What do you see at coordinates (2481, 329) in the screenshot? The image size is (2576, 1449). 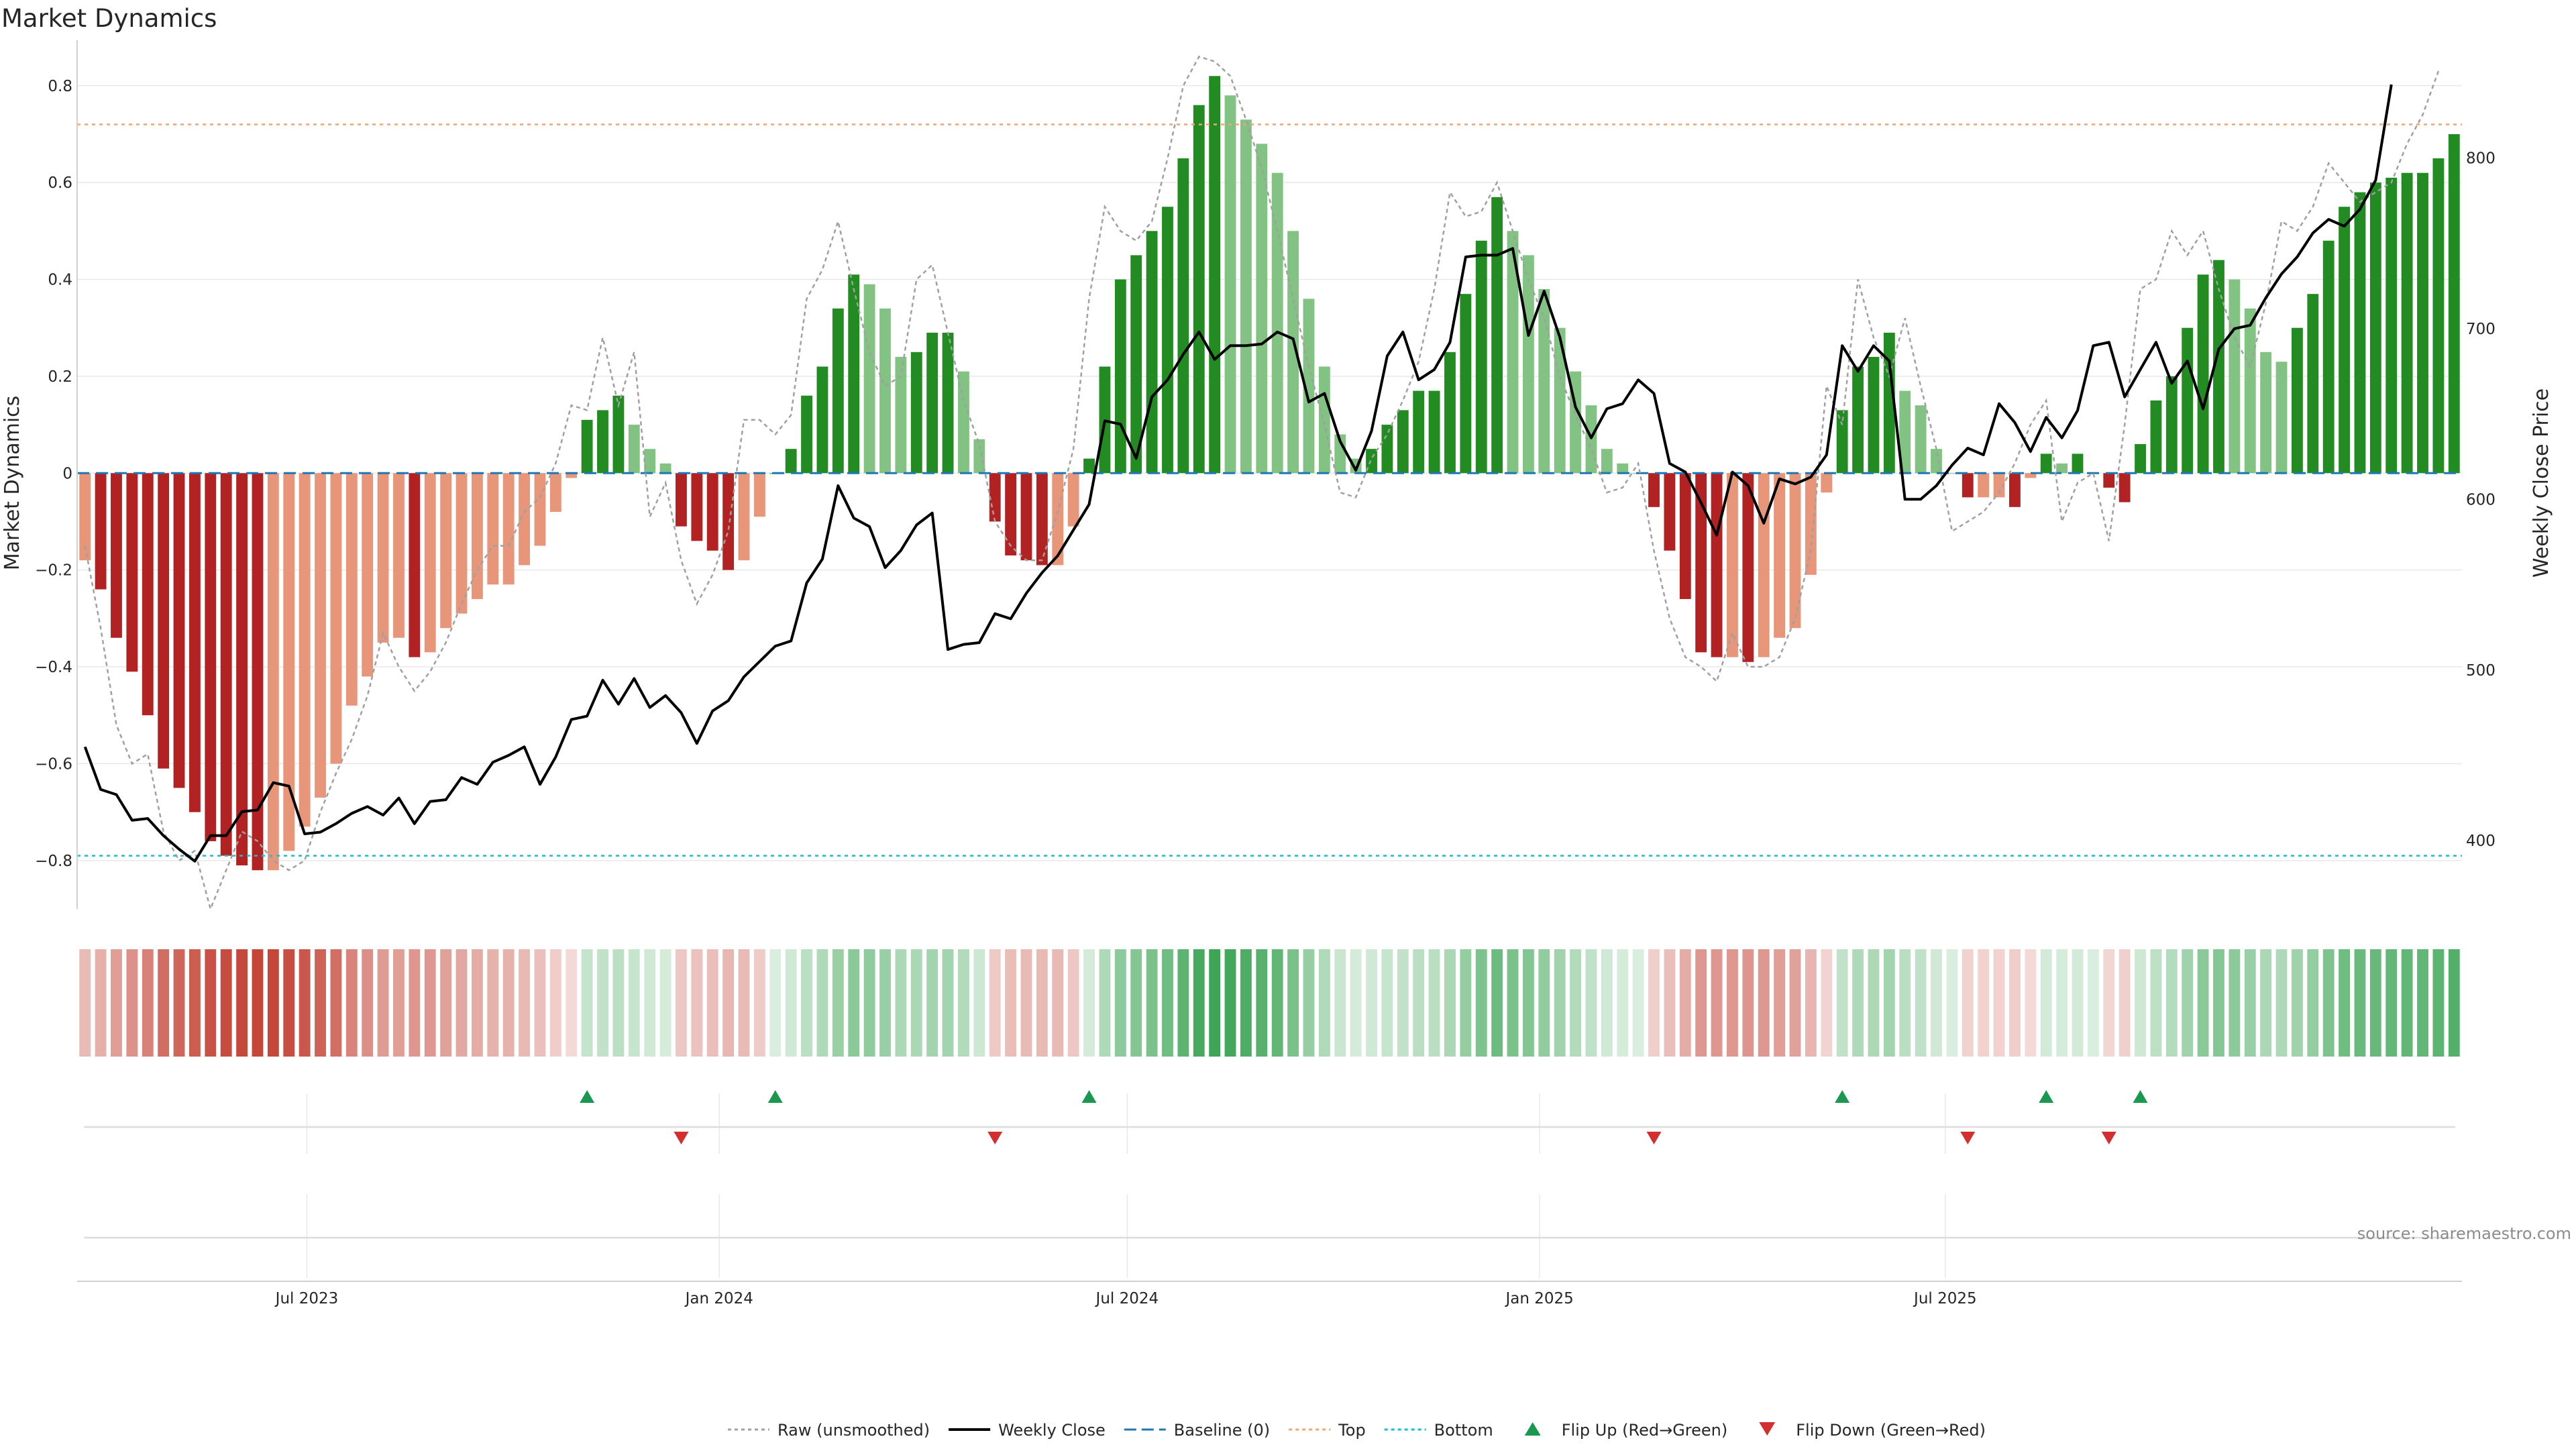 I see `y-tick-right: 700` at bounding box center [2481, 329].